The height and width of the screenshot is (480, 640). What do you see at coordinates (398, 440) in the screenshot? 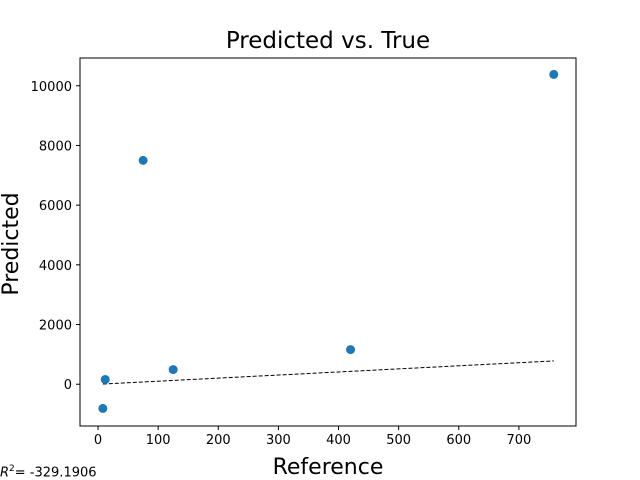
I see `x-tick-label: 500` at bounding box center [398, 440].